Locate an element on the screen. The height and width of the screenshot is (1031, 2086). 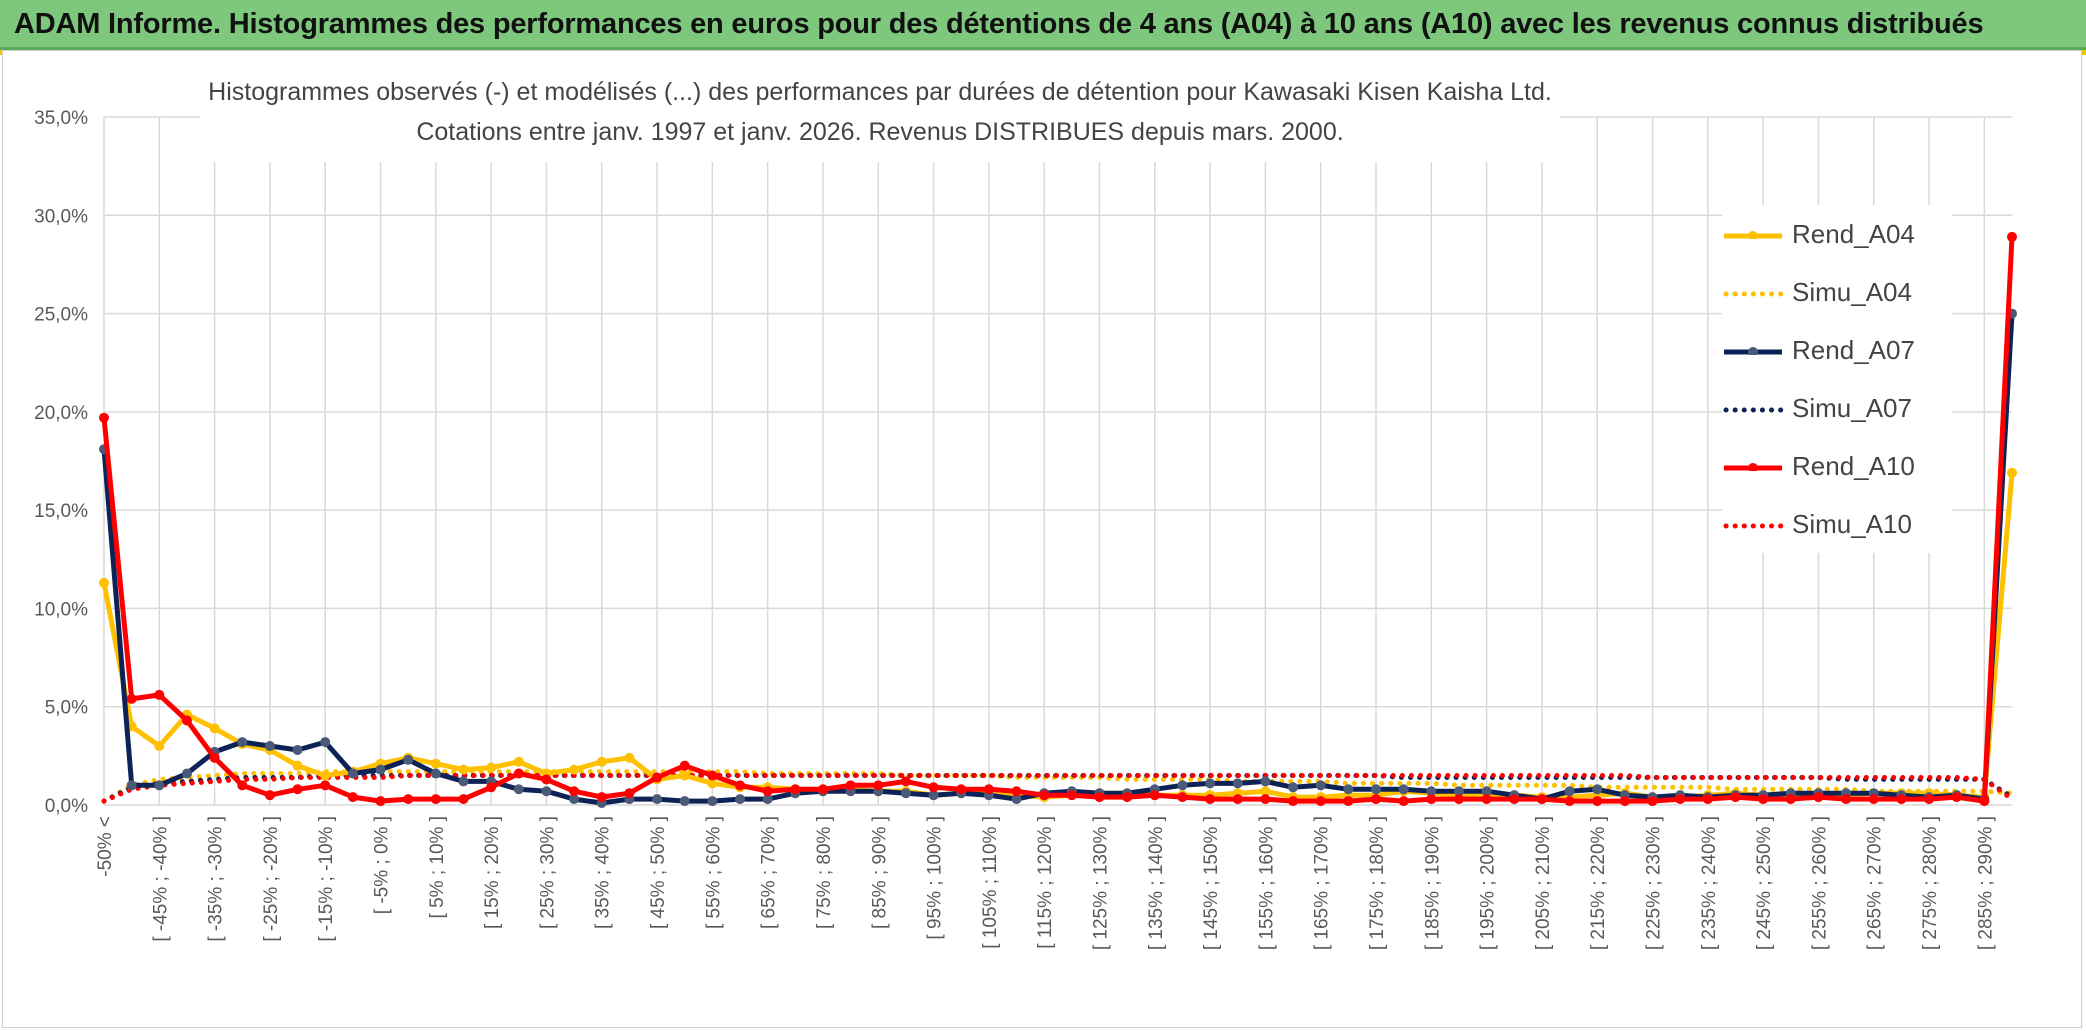
x-tick-label: [ -35% ; -30% ] is located at coordinates (216, 879).